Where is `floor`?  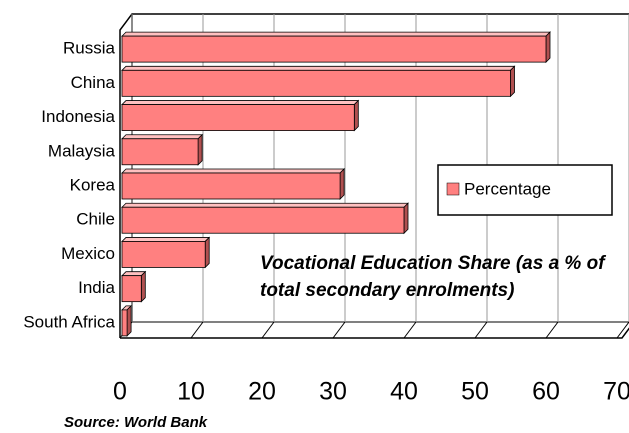
floor is located at coordinates (374, 333).